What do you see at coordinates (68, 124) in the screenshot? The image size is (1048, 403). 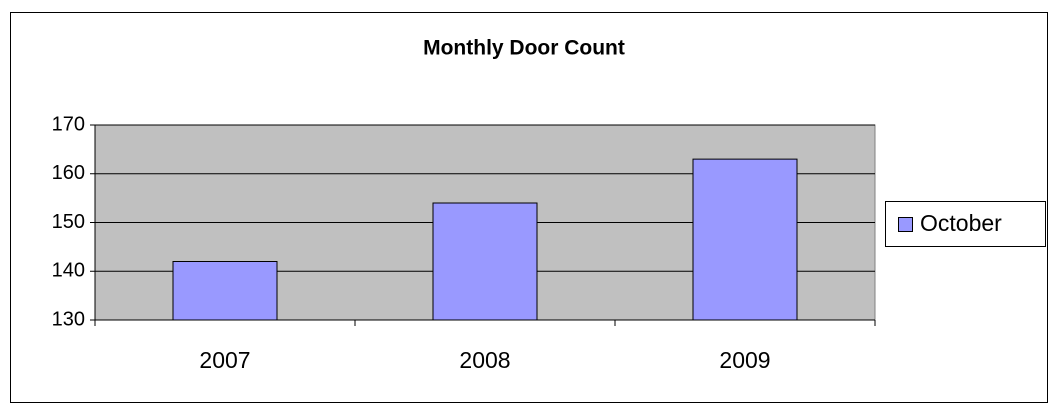 I see `y-tick-label: 170` at bounding box center [68, 124].